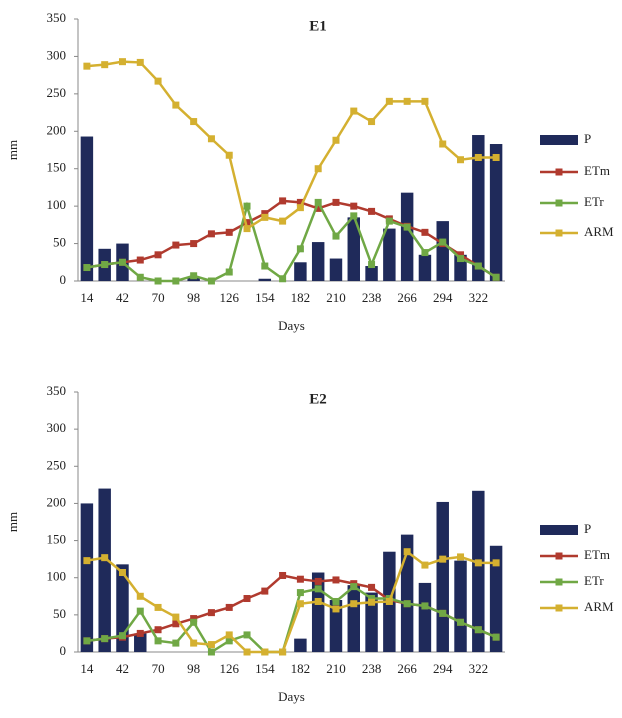 The height and width of the screenshot is (718, 622). I want to click on y-tick-label: 350, so click(57, 17).